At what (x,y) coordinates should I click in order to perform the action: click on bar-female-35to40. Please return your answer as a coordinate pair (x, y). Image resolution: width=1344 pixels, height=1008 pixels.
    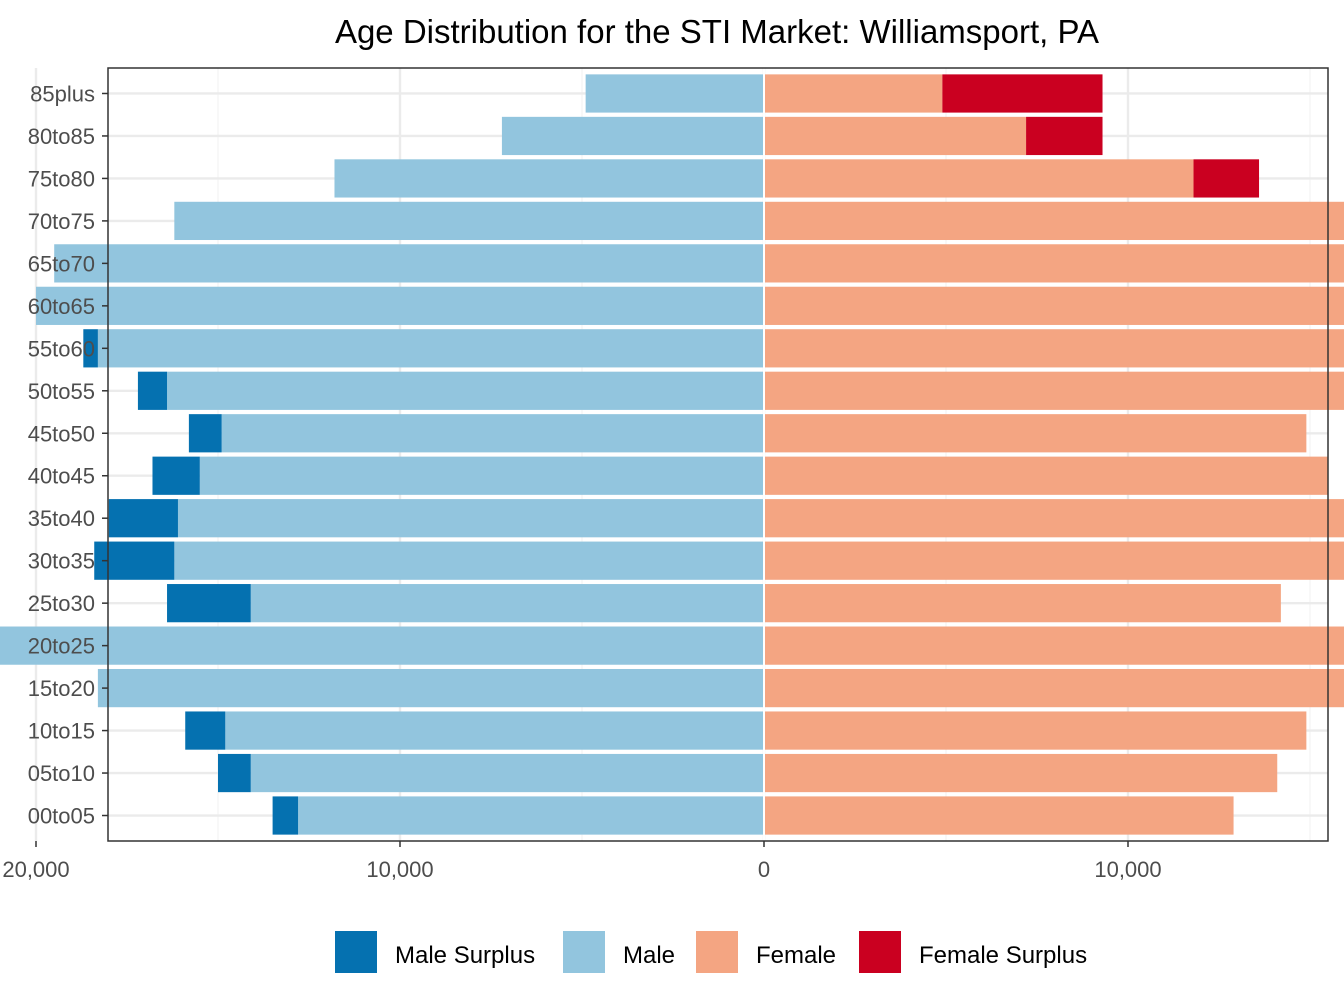
    Looking at the image, I should click on (1054, 518).